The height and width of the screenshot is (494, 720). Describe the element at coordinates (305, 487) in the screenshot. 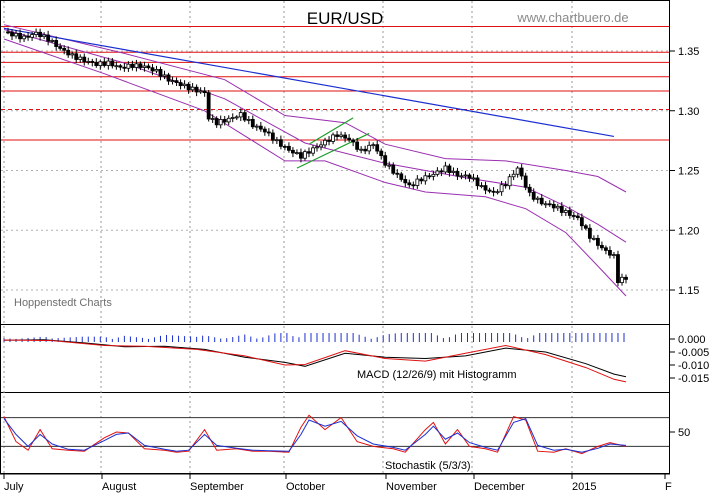

I see `x-tick-label: October` at that location.